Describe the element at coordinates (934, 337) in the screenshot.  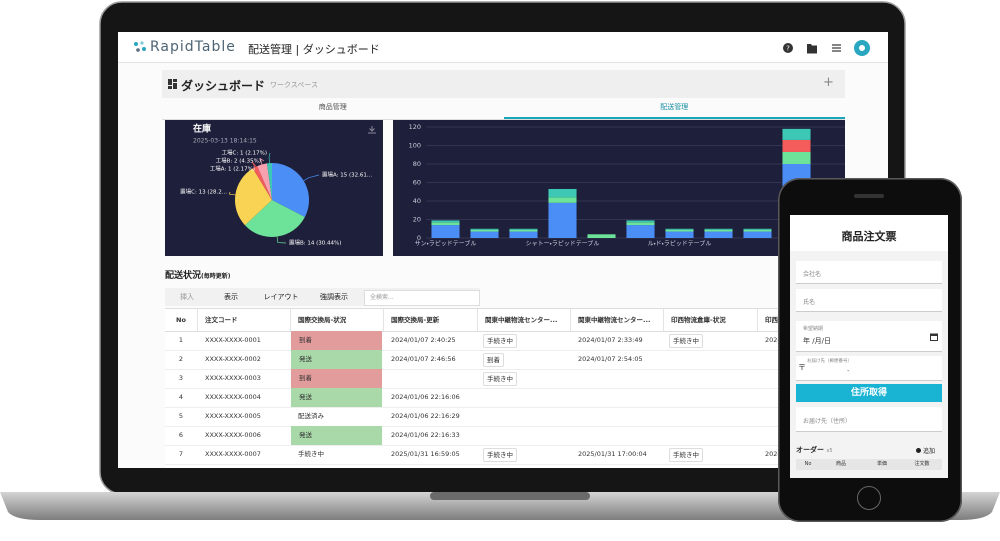
I see `calendar-icon` at that location.